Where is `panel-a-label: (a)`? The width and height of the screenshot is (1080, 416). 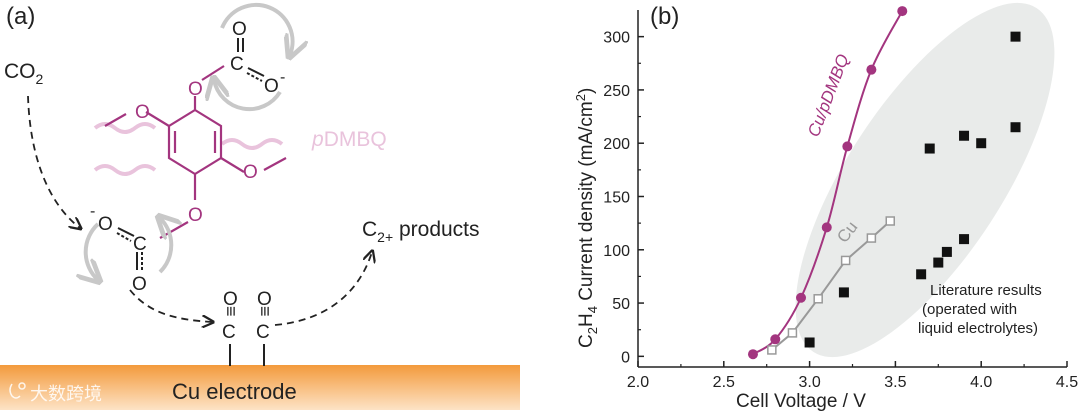
panel-a-label: (a) is located at coordinates (20, 16).